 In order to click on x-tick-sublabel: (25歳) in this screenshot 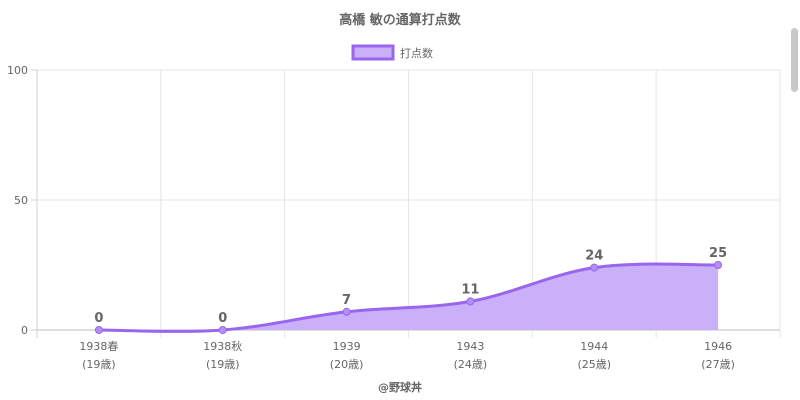, I will do `click(594, 364)`.